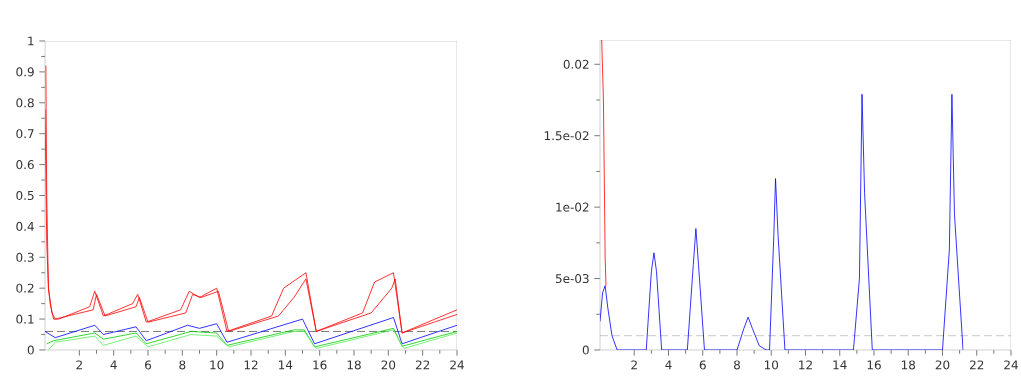  What do you see at coordinates (25, 72) in the screenshot?
I see `y-tick-label: 0.9` at bounding box center [25, 72].